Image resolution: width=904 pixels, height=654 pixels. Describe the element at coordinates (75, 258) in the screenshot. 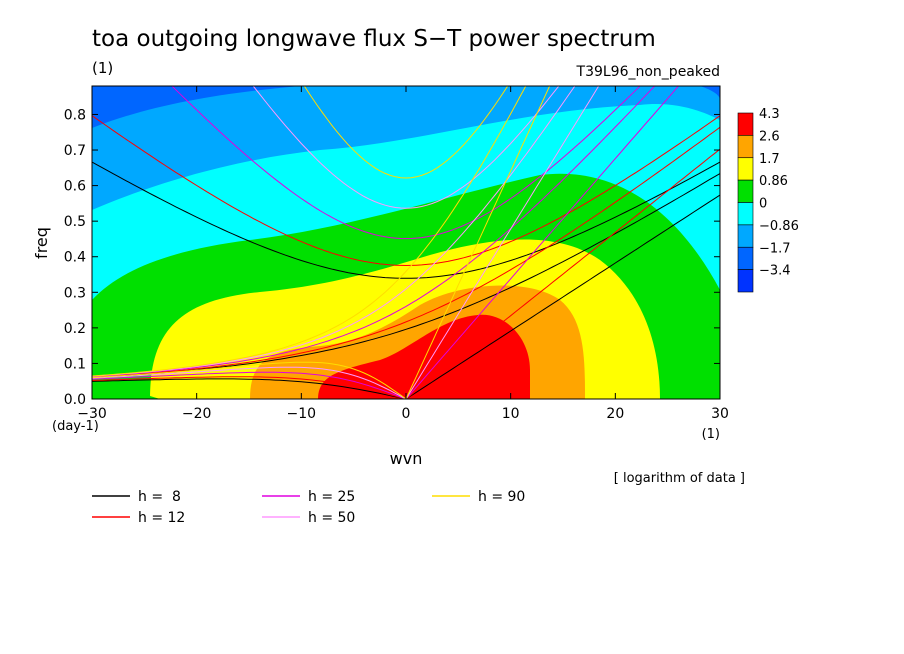

I see `y-tick-label: 0.4` at that location.